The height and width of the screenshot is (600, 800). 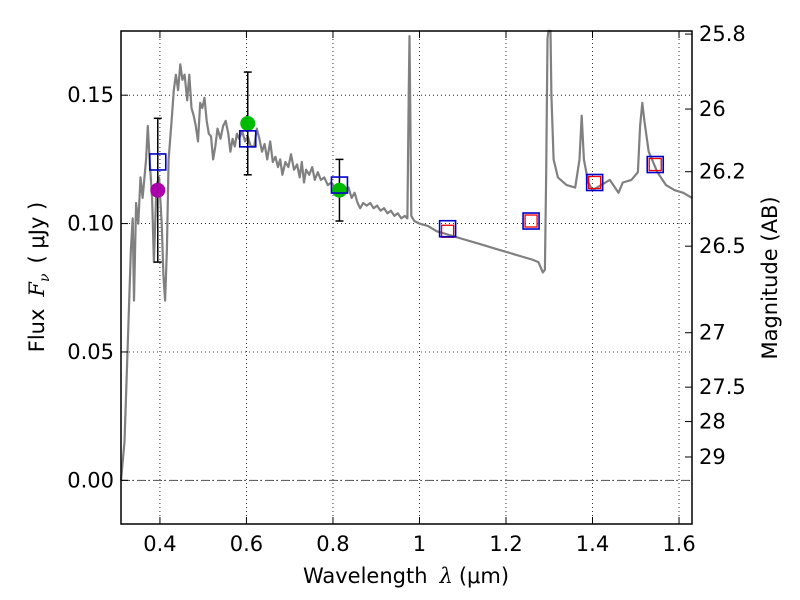 I want to click on y2-tick-label: 28, so click(x=712, y=422).